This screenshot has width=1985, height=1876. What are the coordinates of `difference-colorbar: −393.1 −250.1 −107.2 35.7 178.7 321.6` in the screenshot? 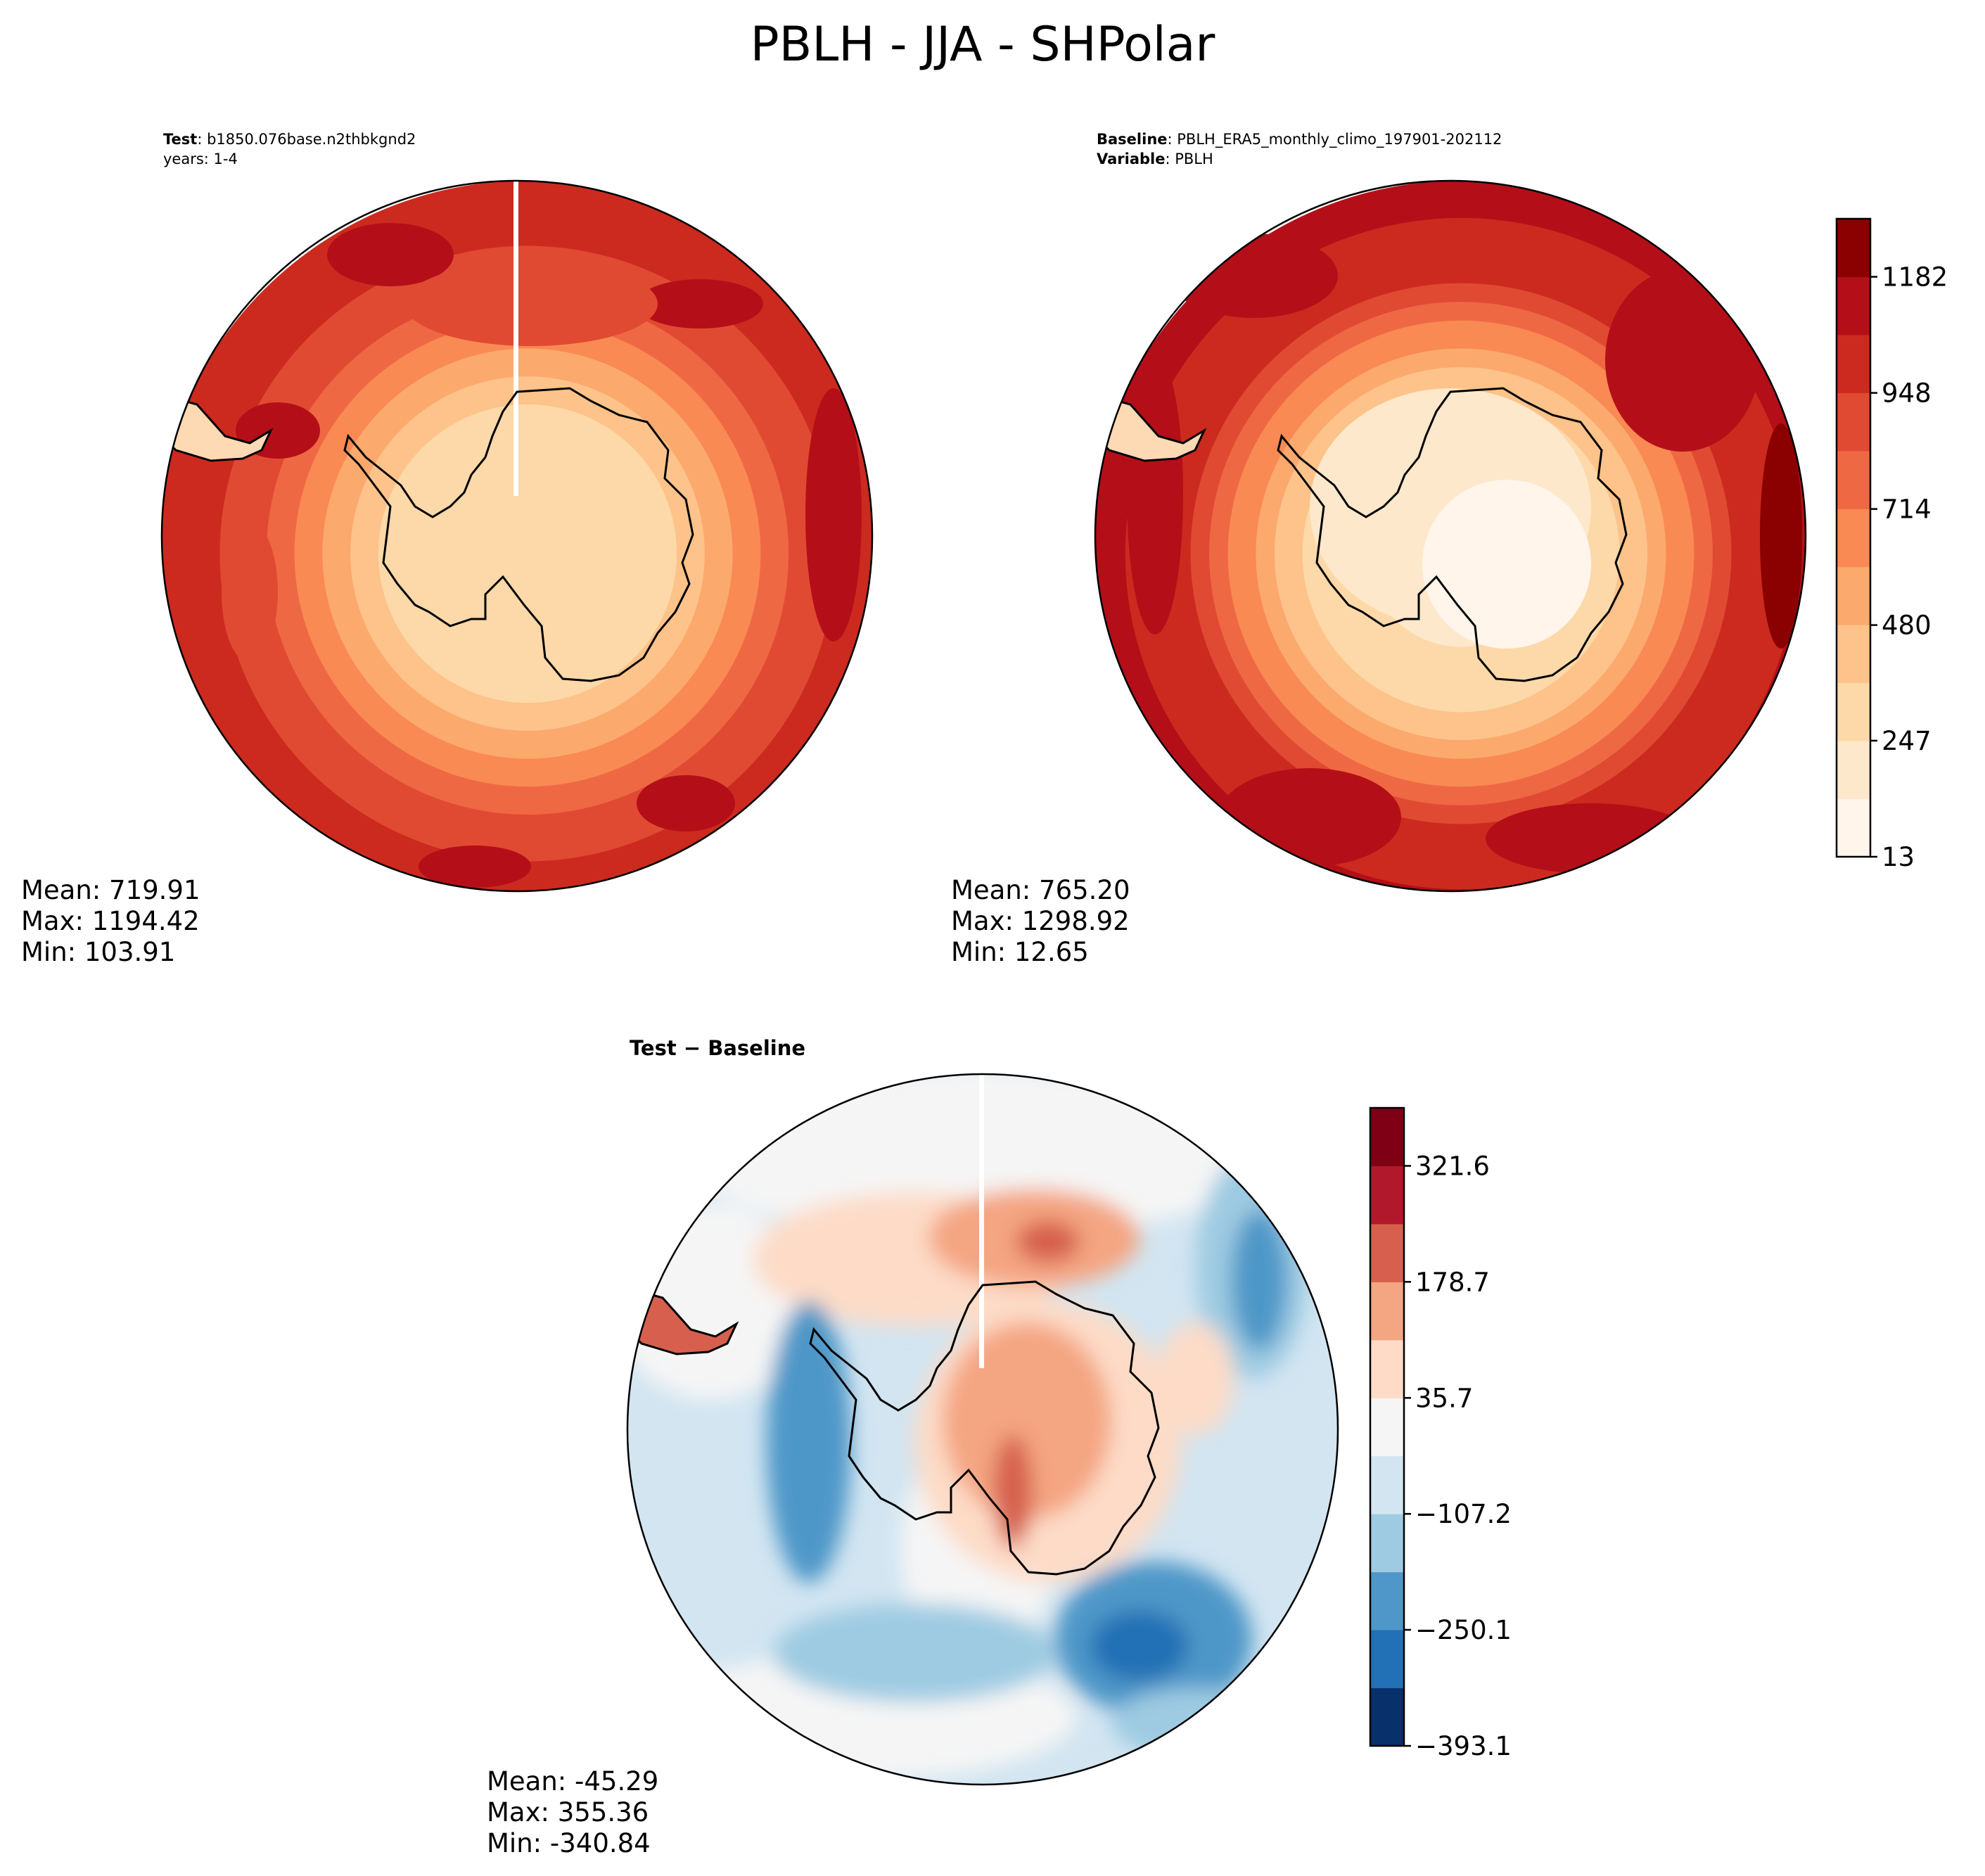 It's located at (1440, 1433).